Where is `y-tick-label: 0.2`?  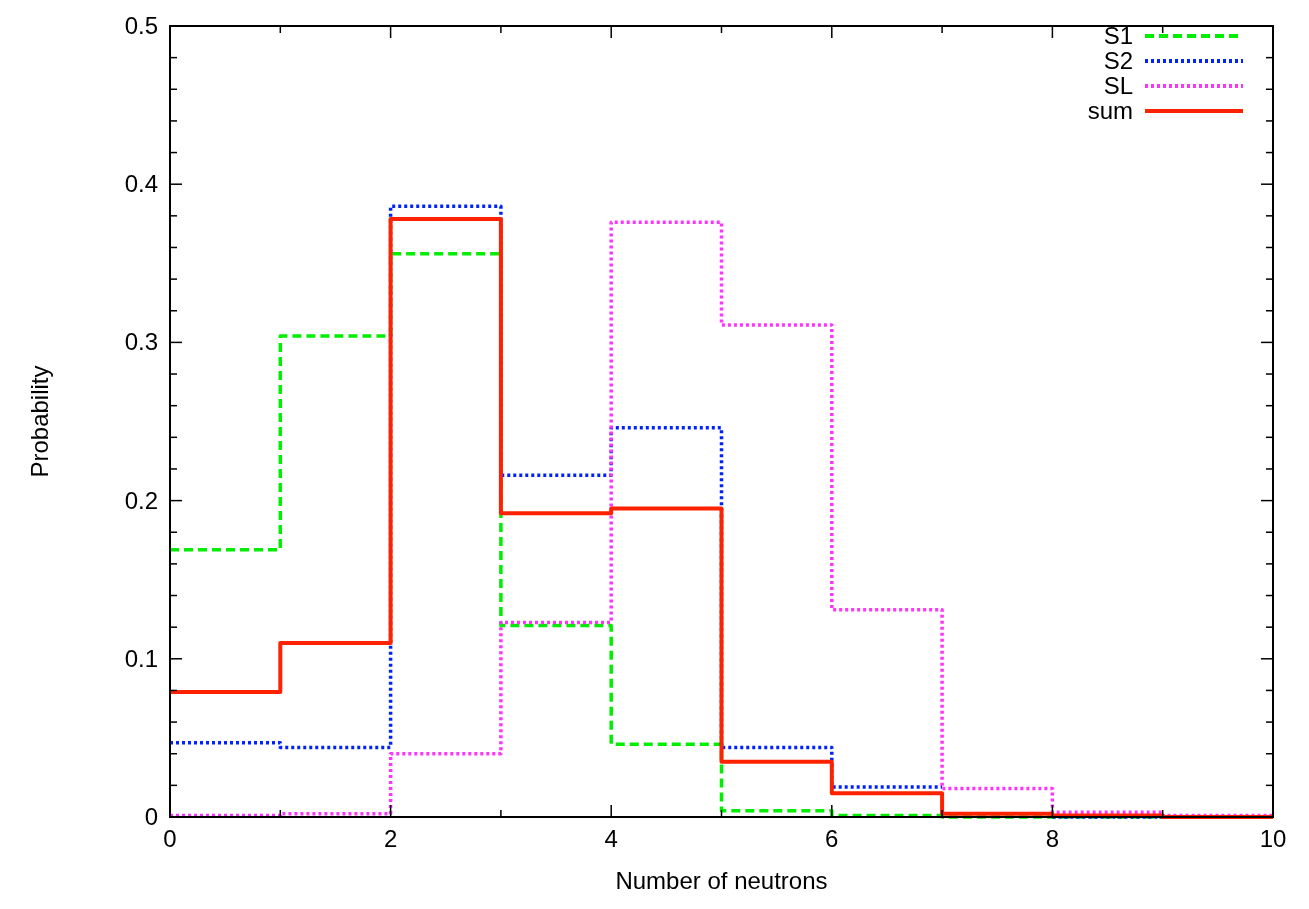
y-tick-label: 0.2 is located at coordinates (141, 500).